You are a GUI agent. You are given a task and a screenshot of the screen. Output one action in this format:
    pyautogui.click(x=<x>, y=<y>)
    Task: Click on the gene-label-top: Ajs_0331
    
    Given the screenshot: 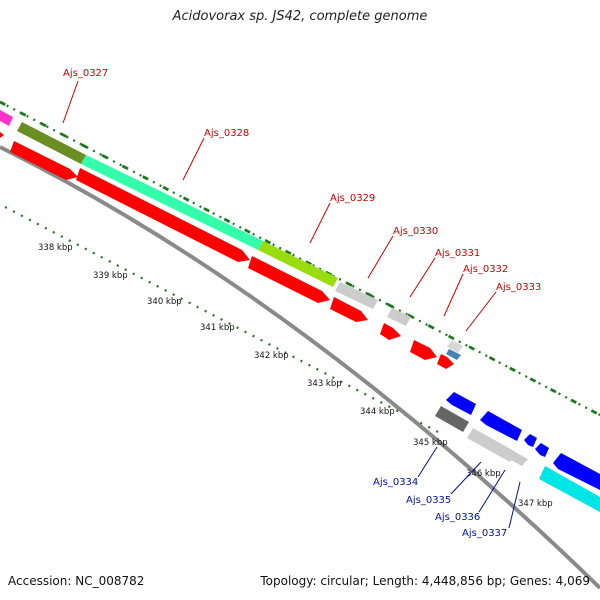 What is the action you would take?
    pyautogui.click(x=457, y=253)
    